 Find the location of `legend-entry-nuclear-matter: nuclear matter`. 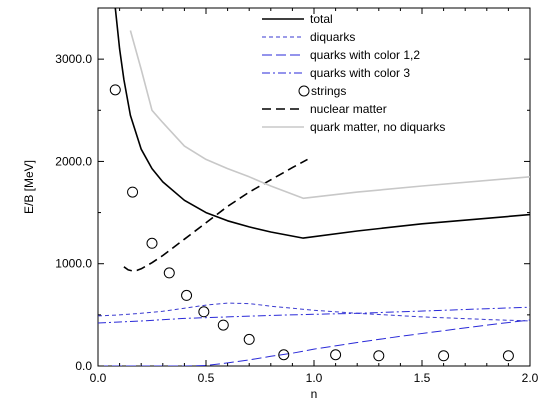

legend-entry-nuclear-matter: nuclear matter is located at coordinates (324, 109).